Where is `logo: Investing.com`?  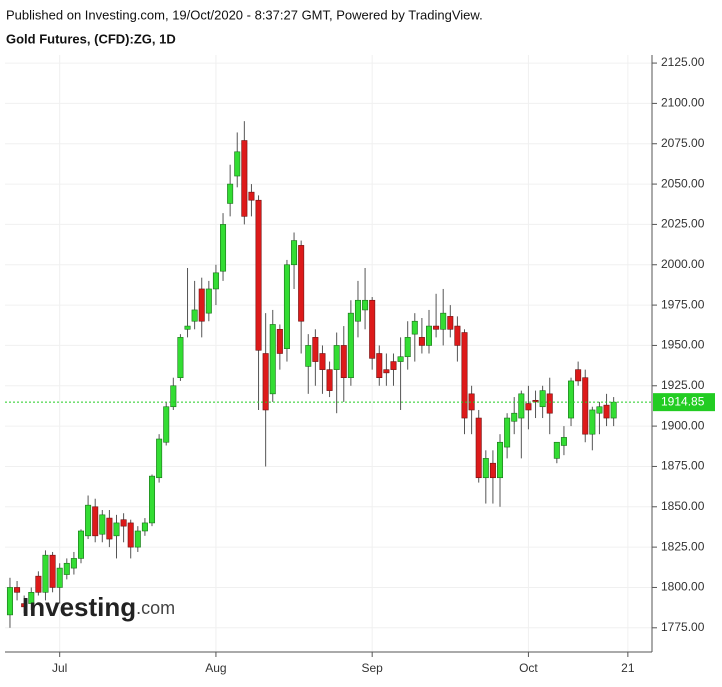 logo: Investing.com is located at coordinates (98, 607).